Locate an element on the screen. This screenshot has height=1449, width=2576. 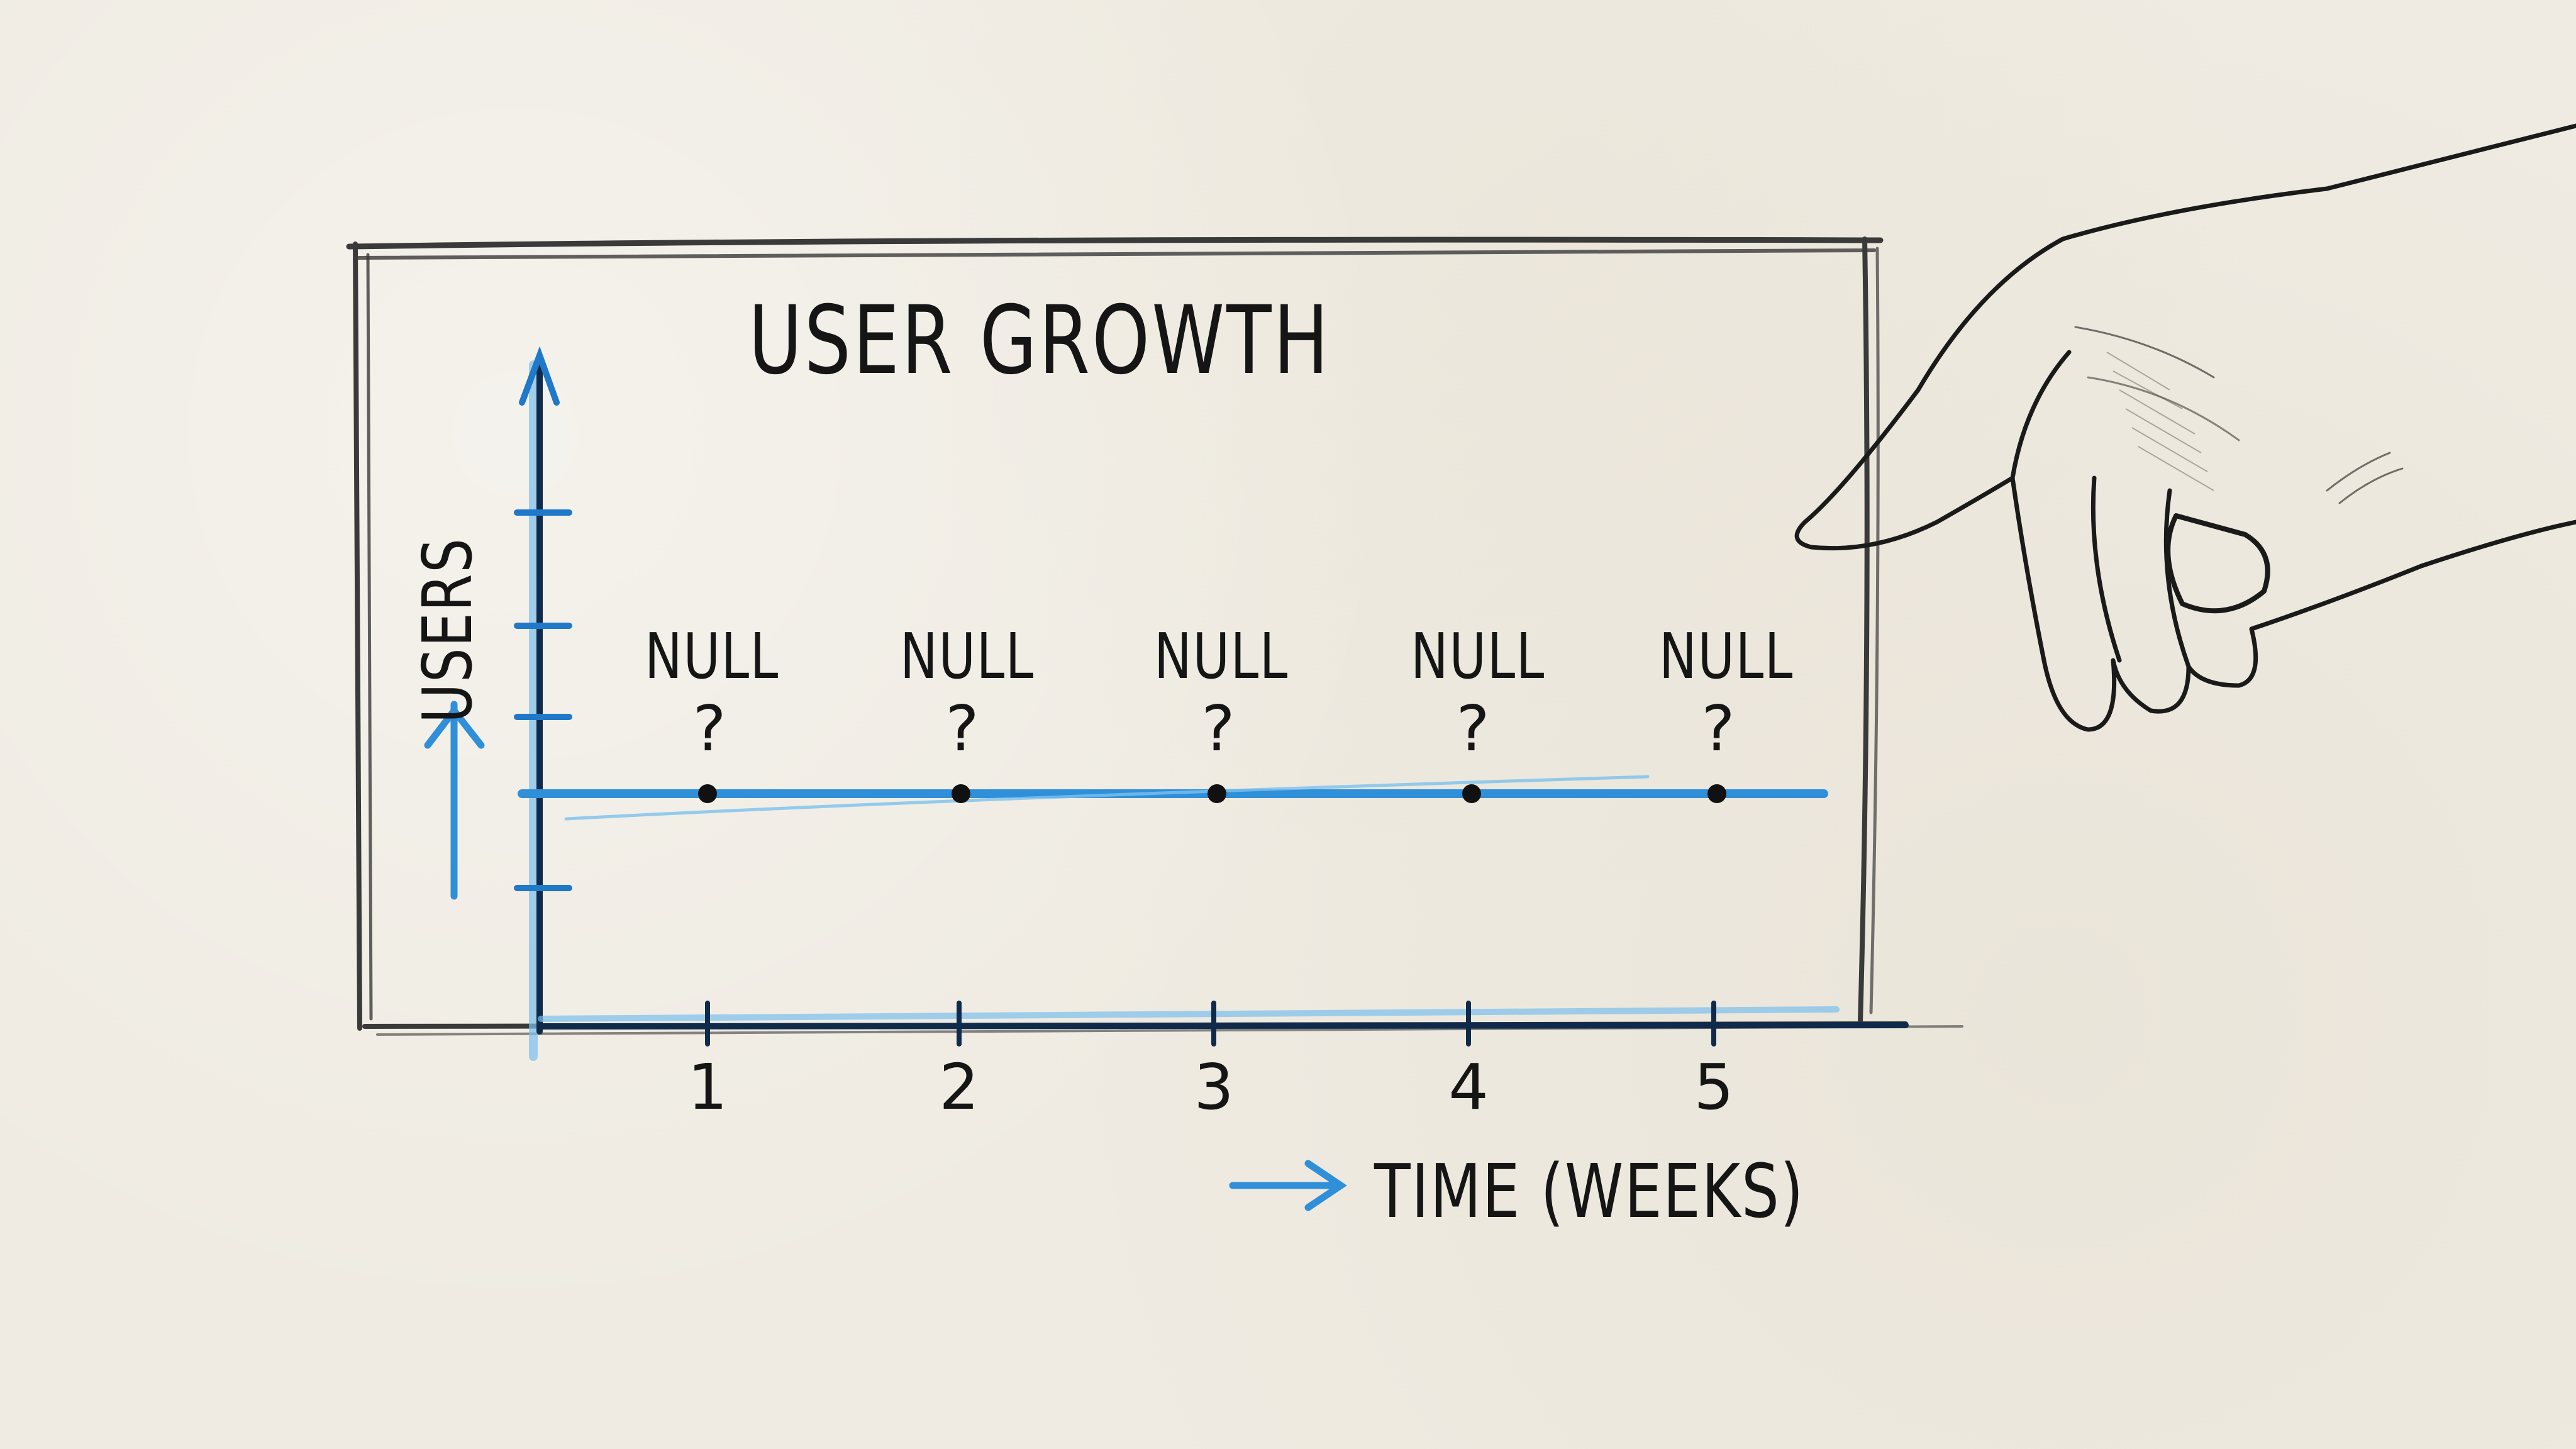
x-axis-arrow-icon is located at coordinates (1288, 1185).